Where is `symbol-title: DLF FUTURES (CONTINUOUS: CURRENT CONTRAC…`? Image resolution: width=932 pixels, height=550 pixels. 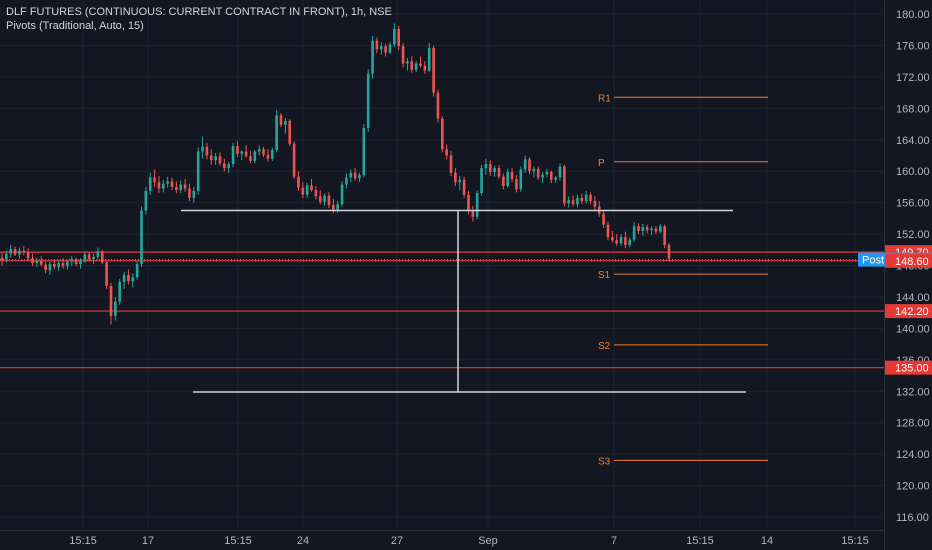
symbol-title: DLF FUTURES (CONTINUOUS: CURRENT CONTRAC… is located at coordinates (199, 12).